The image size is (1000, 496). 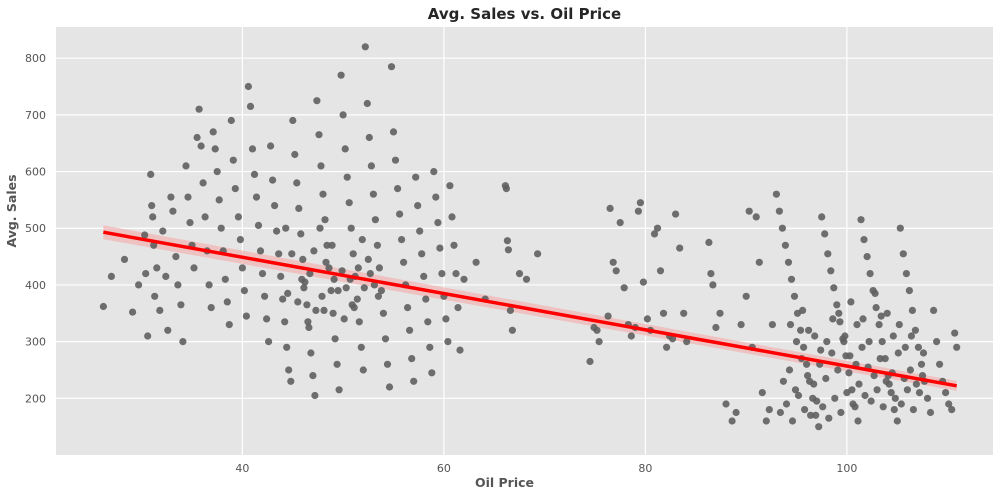 What do you see at coordinates (35, 172) in the screenshot?
I see `y-tick-label: 600` at bounding box center [35, 172].